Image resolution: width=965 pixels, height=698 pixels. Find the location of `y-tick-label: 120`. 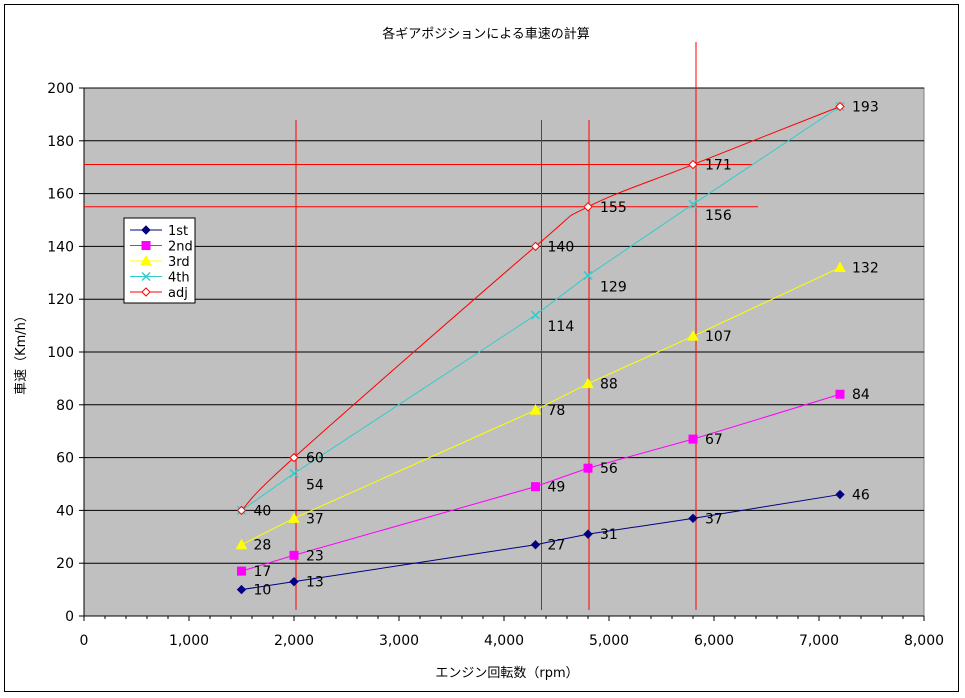

y-tick-label: 120 is located at coordinates (60, 300).